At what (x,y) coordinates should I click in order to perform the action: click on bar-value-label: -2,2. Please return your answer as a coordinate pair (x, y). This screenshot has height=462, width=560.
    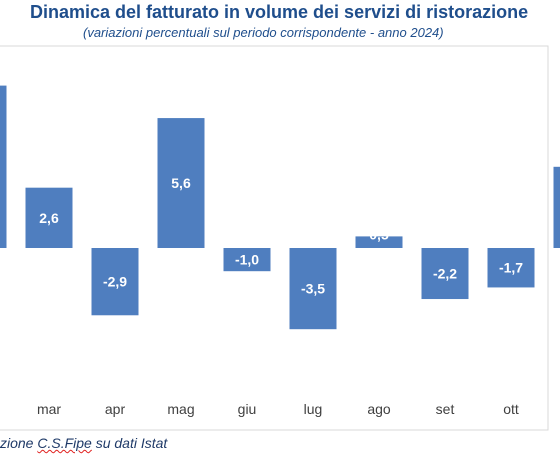
    Looking at the image, I should click on (445, 274).